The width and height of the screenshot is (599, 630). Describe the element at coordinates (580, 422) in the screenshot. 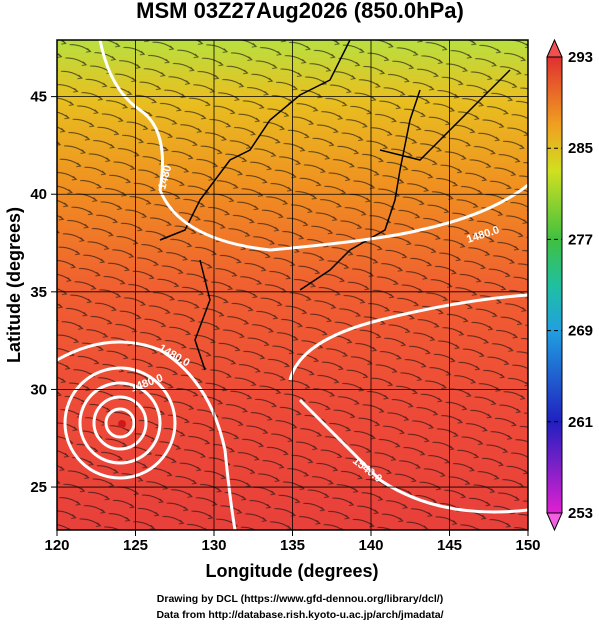

I see `colorbar-tick-label: 261` at that location.